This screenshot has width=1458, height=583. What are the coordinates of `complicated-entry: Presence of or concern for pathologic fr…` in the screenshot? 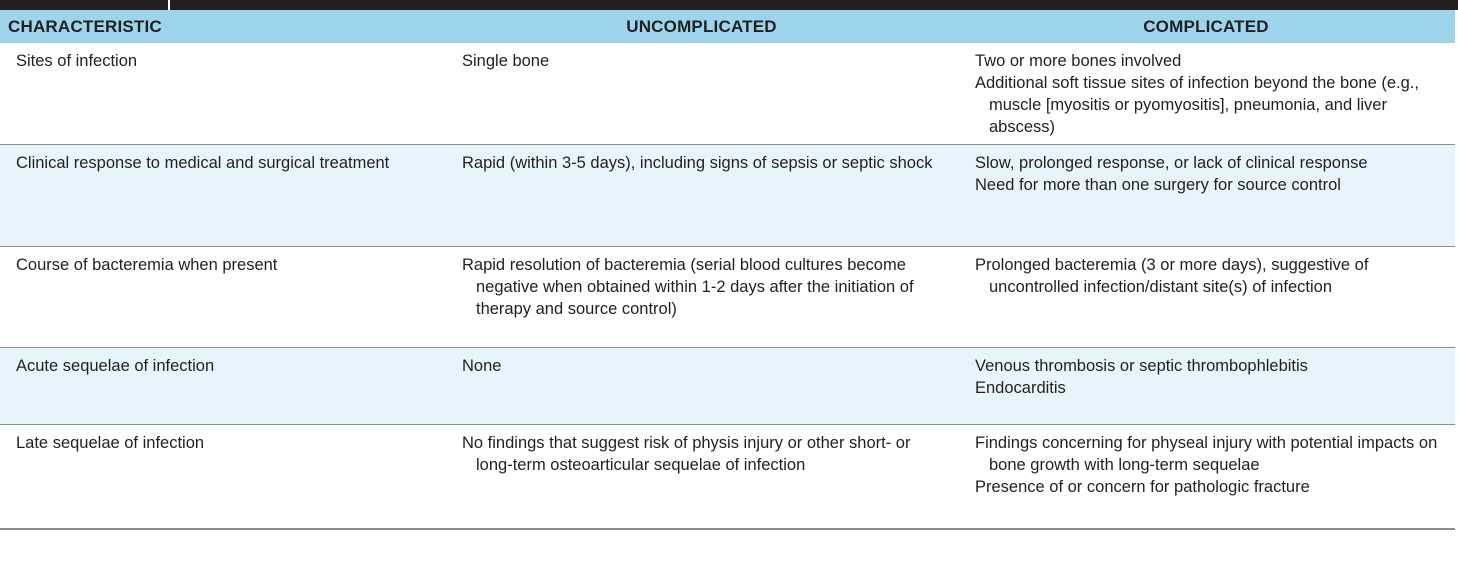 It's located at (1142, 487).